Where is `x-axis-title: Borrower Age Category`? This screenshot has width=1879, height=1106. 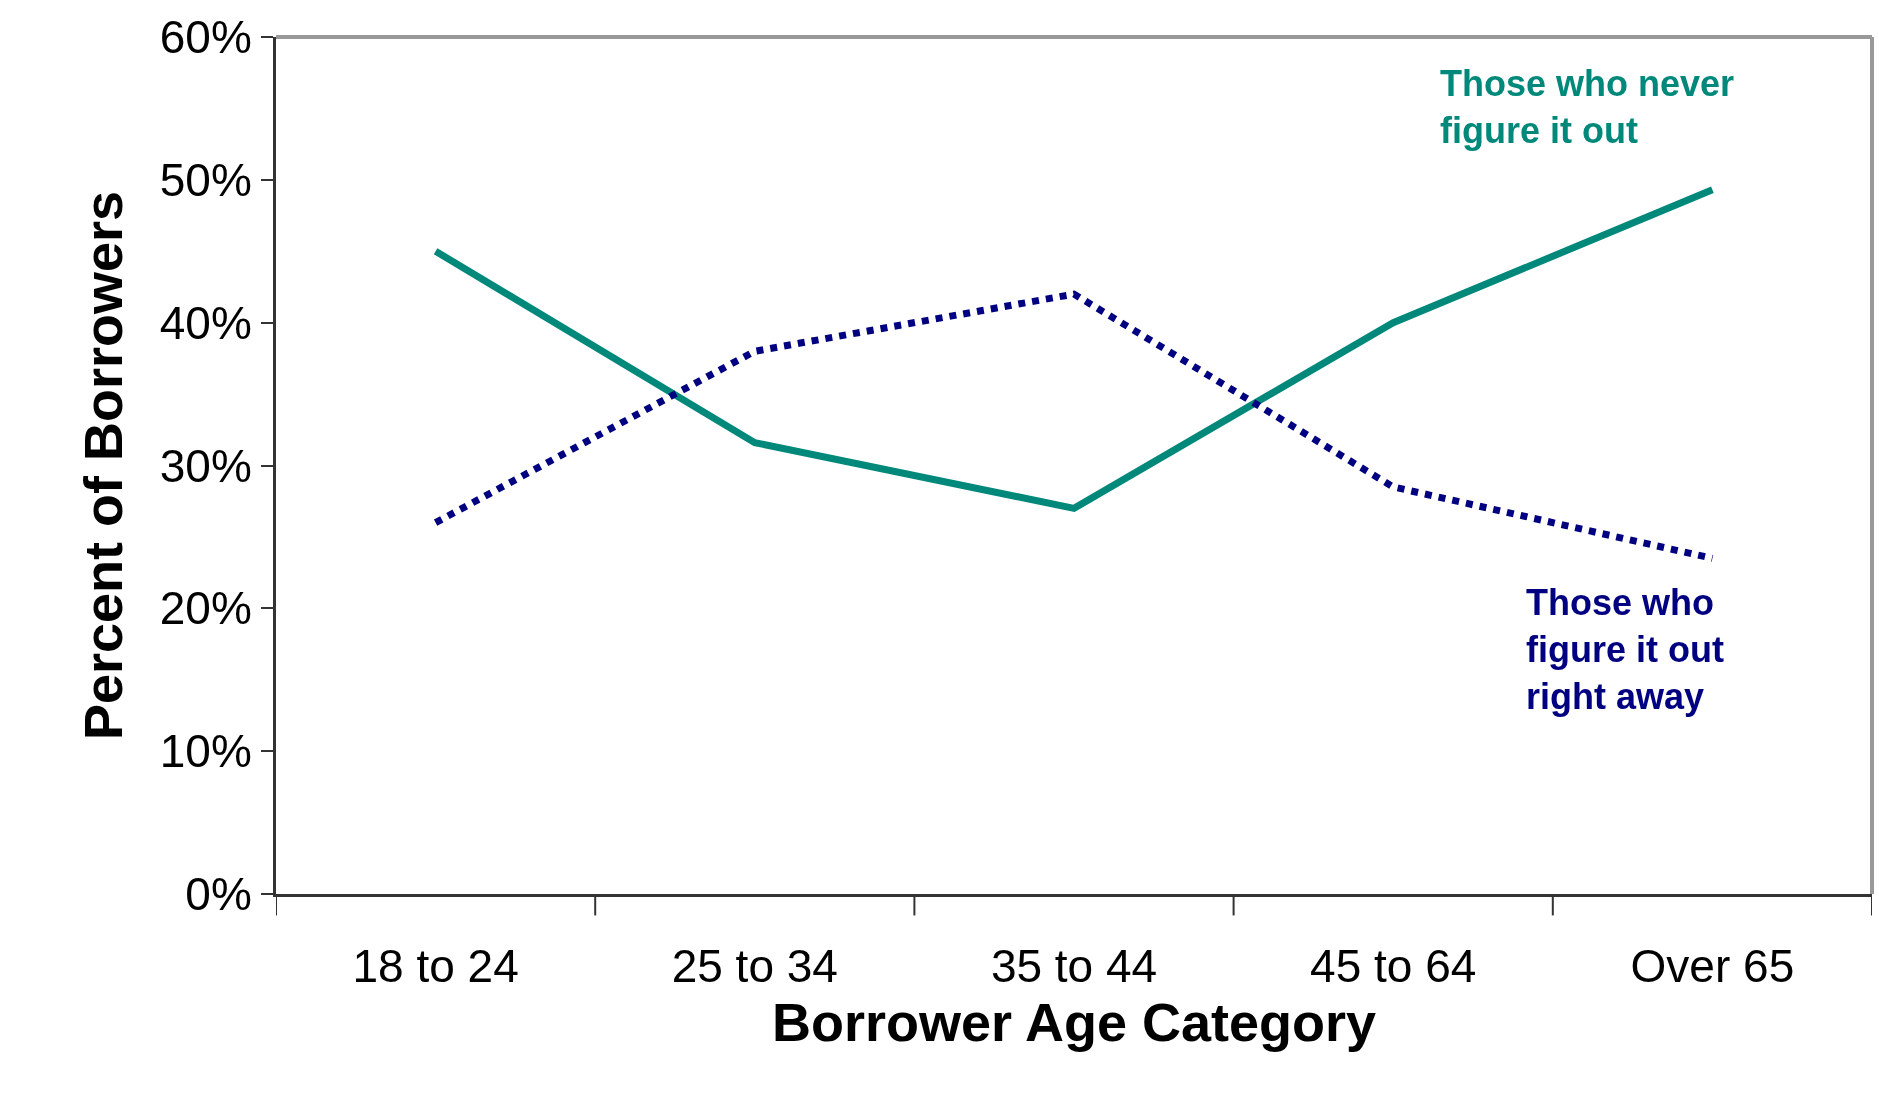 x-axis-title: Borrower Age Category is located at coordinates (1074, 1022).